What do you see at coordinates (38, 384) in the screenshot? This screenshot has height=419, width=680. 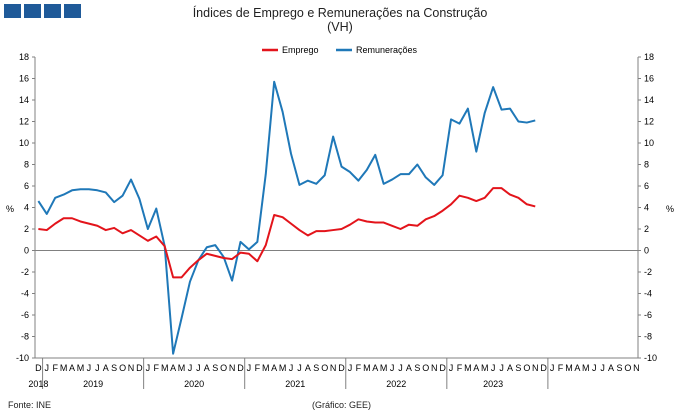 I see `x-year-label: 2018` at bounding box center [38, 384].